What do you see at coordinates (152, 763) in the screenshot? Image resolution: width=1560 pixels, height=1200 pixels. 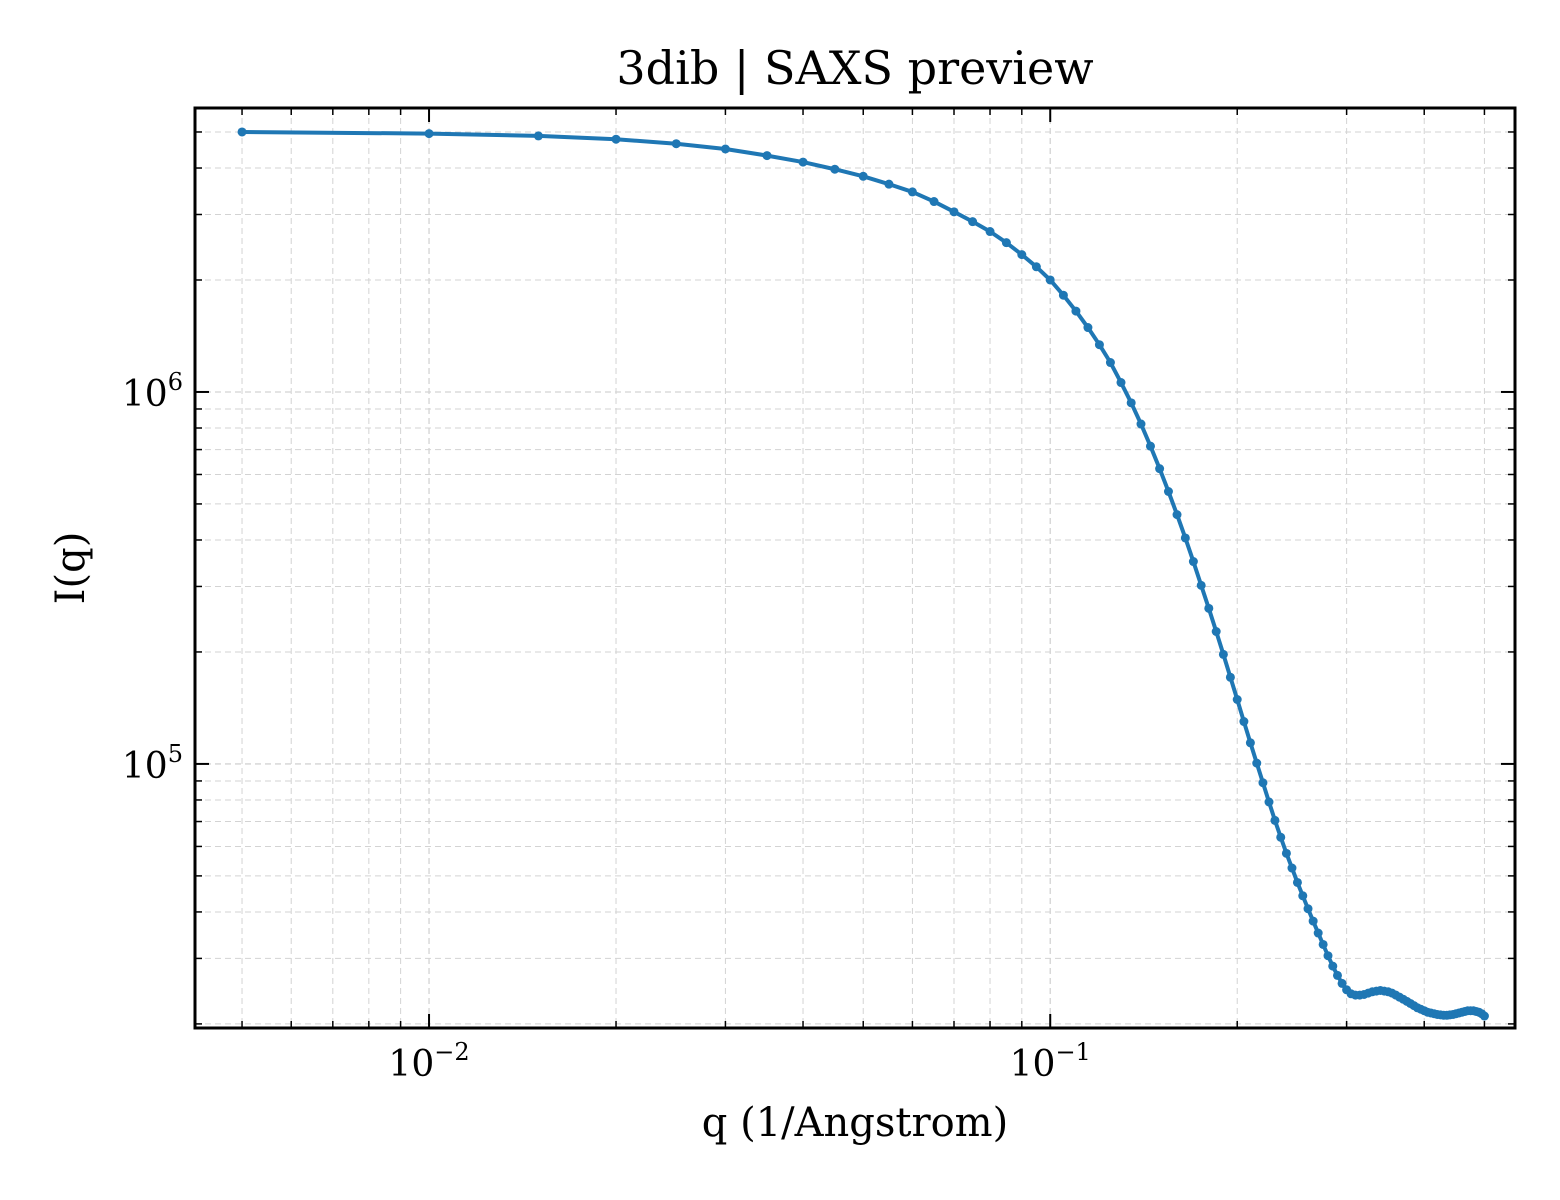 I see `y-tick-label: 10⁵` at bounding box center [152, 763].